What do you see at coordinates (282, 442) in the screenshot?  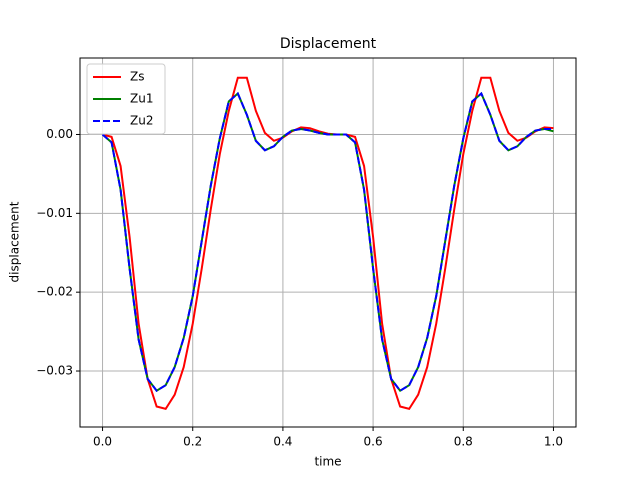 I see `x-tick-label: 0.4` at bounding box center [282, 442].